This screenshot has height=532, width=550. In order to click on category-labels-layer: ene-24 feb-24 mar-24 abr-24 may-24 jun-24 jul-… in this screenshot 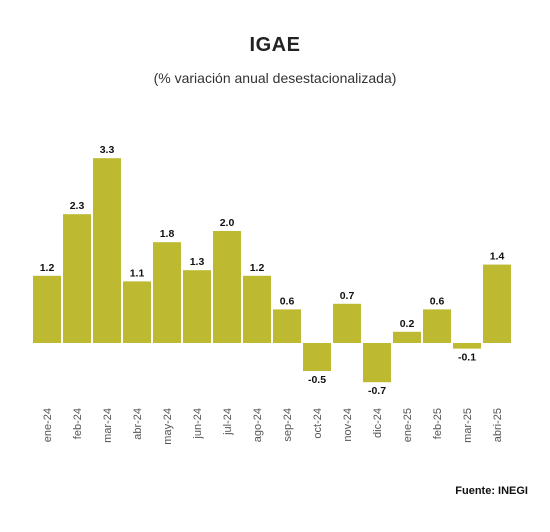, I will do `click(273, 426)`.